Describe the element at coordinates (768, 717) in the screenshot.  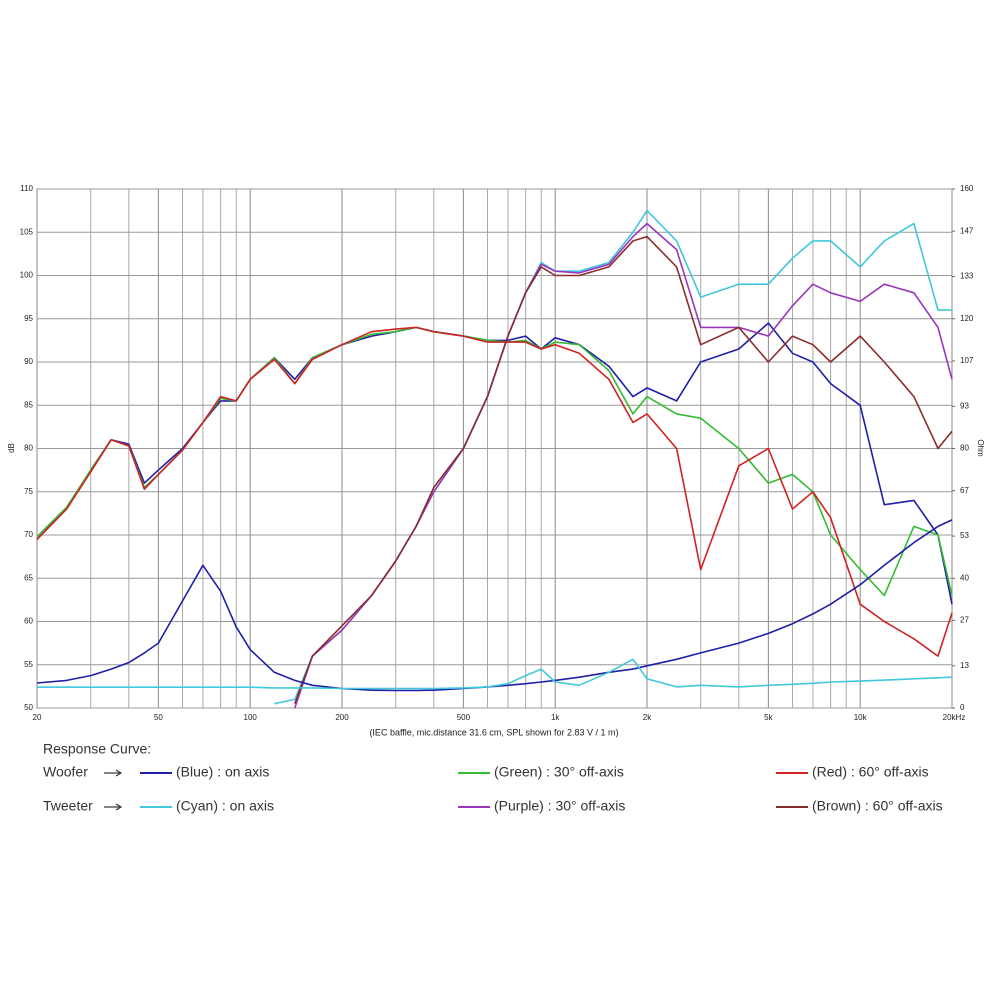
I see `x-tick-label: 5k` at that location.